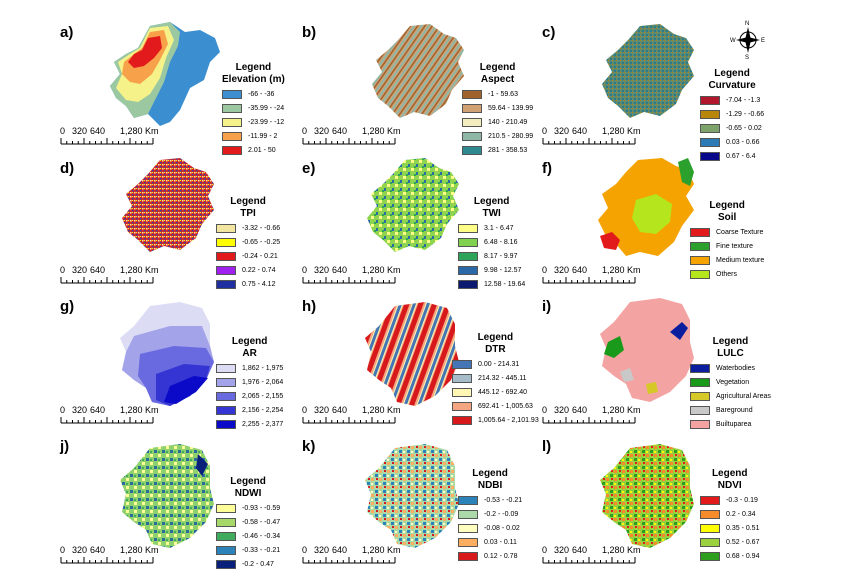  Describe the element at coordinates (253, 79) in the screenshot. I see `legend-title: Elevation (m)` at that location.